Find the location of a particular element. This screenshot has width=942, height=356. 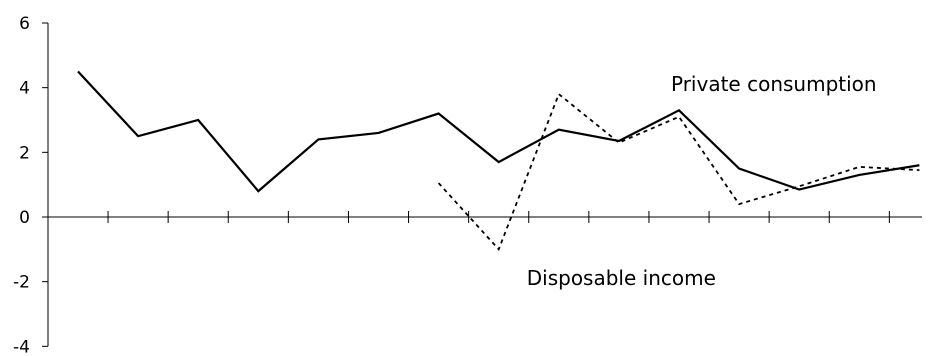

y-tick-label: 0 is located at coordinates (24, 218).